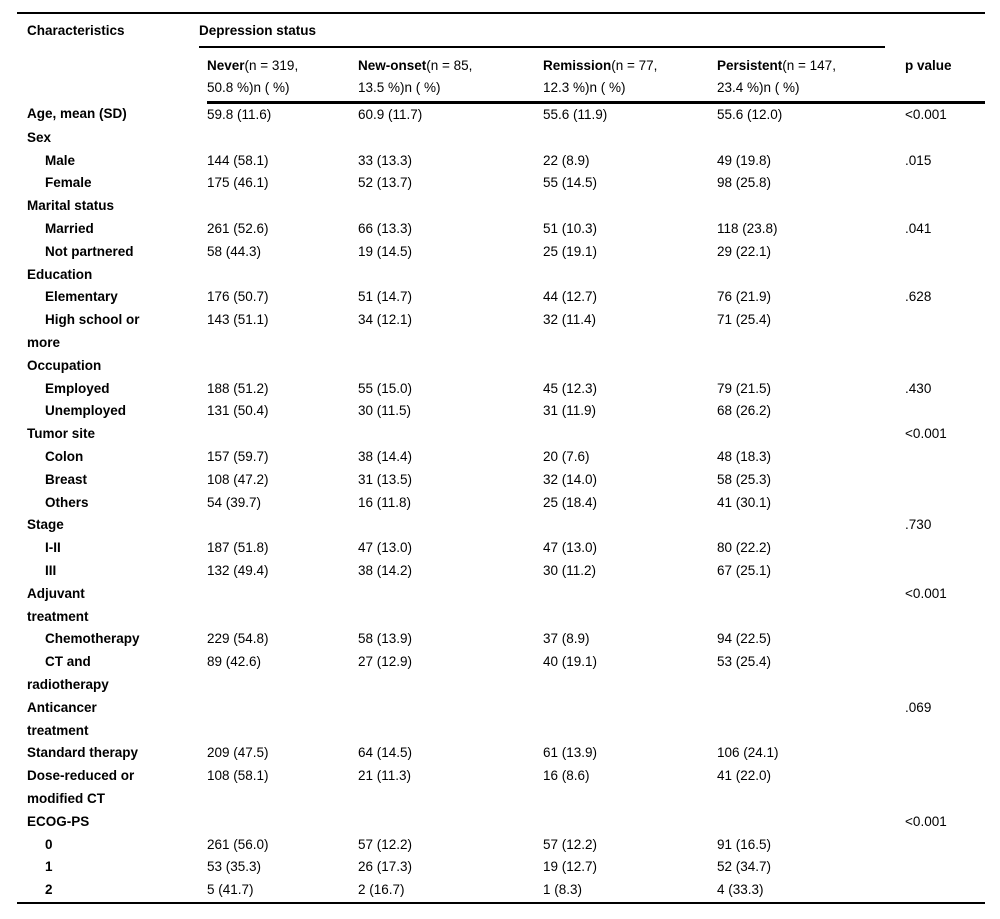 This screenshot has height=919, width=1000. I want to click on row-label: Dose-reduced or modified CT, so click(81, 787).